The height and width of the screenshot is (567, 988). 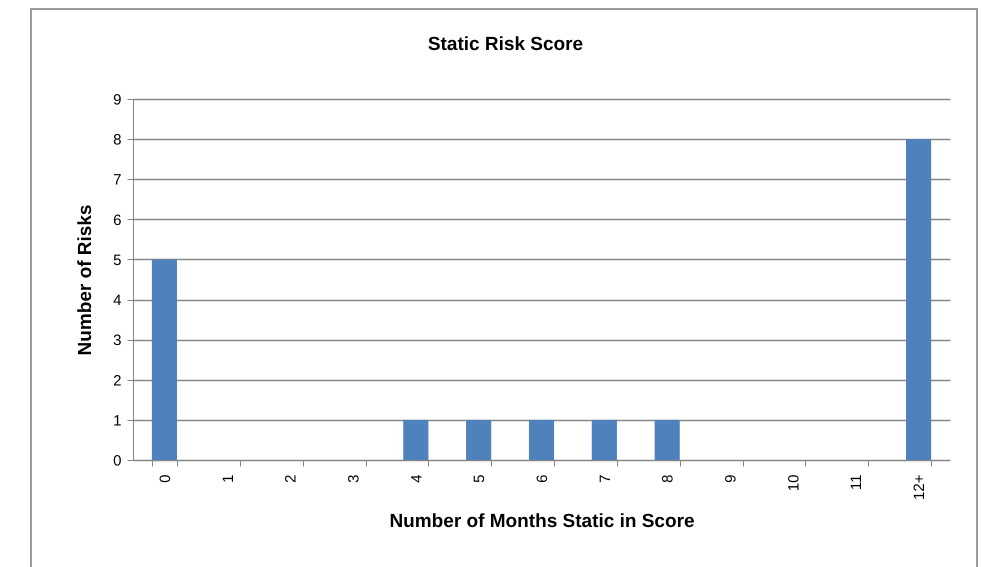 What do you see at coordinates (117, 381) in the screenshot?
I see `y-tick-label: 2` at bounding box center [117, 381].